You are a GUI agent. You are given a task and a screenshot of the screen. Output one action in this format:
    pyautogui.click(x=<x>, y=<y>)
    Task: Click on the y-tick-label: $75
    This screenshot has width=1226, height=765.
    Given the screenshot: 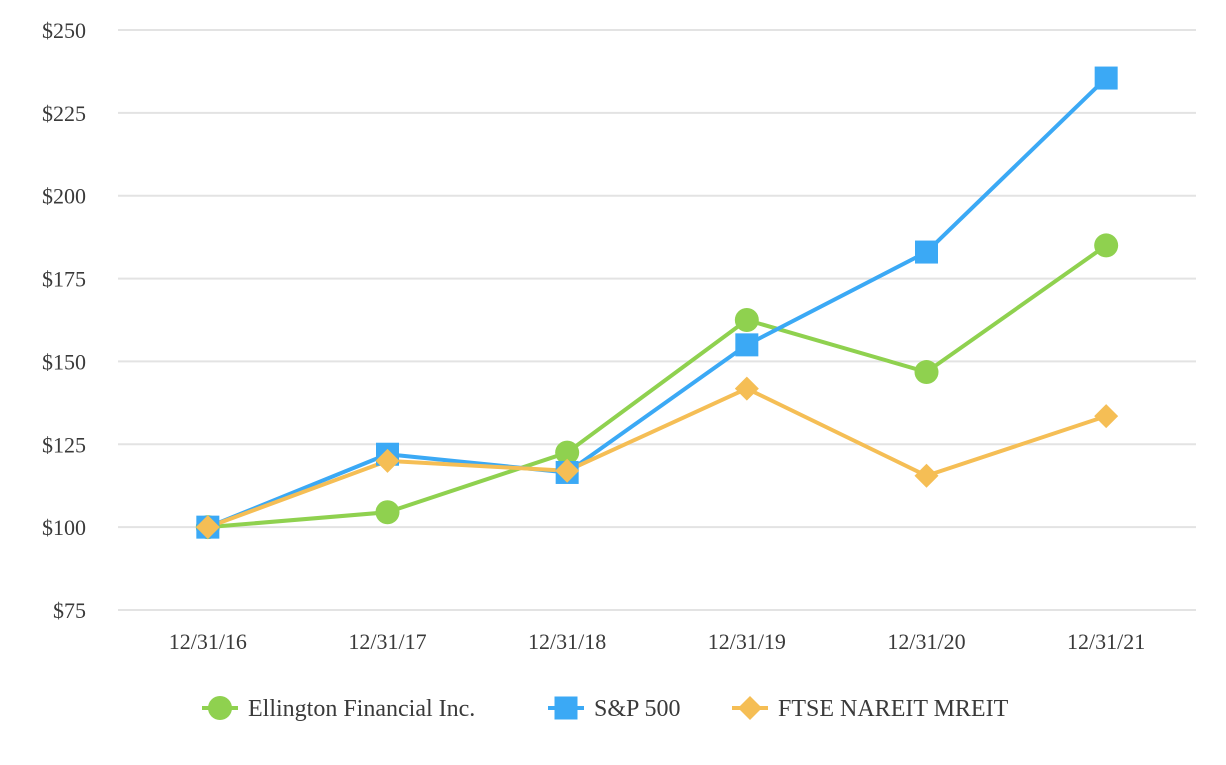 What is the action you would take?
    pyautogui.click(x=69, y=610)
    